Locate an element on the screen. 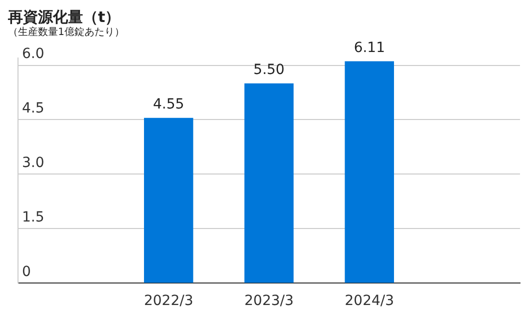 Image resolution: width=530 pixels, height=325 pixels. y-tick-label: 1.5 is located at coordinates (33, 217).